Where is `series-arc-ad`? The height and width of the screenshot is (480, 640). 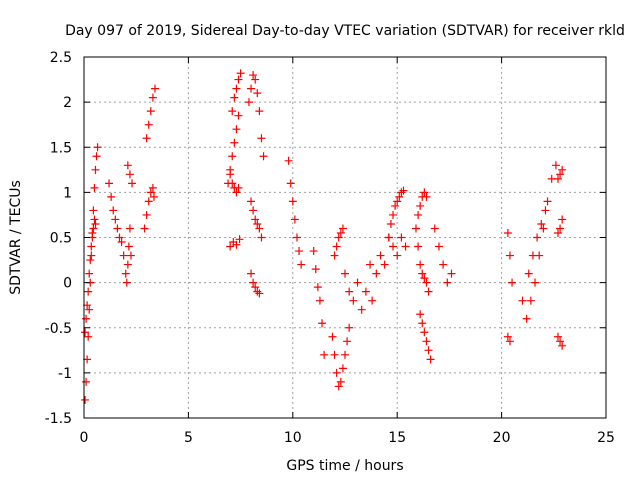
series-arc-ad is located at coordinates (560, 174).